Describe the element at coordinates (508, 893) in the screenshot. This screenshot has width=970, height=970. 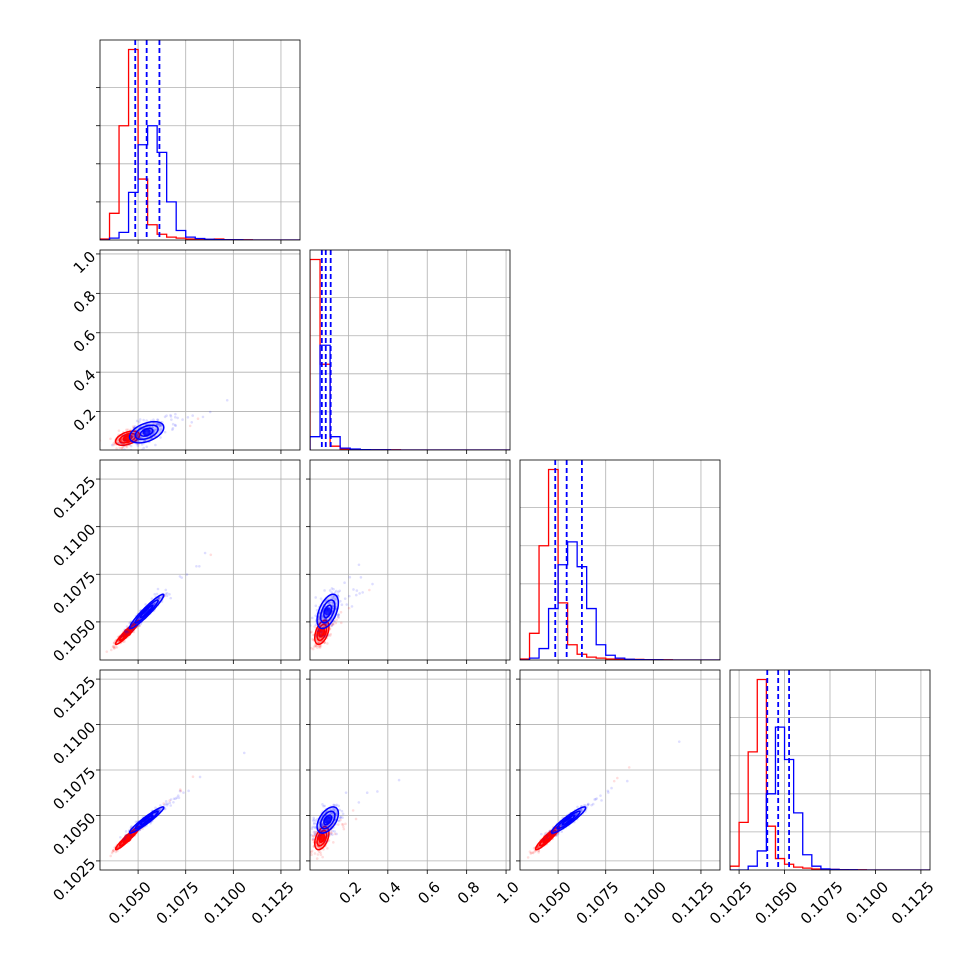
I see `x-tick-label: 1.0` at that location.